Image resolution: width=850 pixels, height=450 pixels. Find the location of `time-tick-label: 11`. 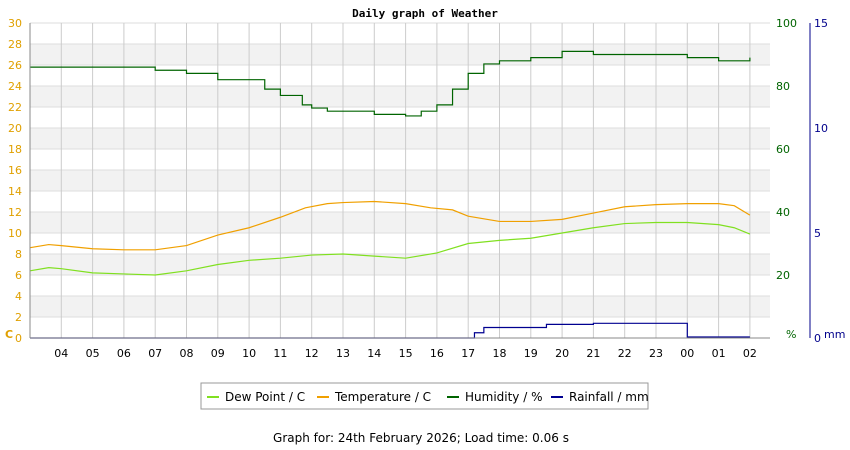

time-tick-label: 11 is located at coordinates (280, 353).